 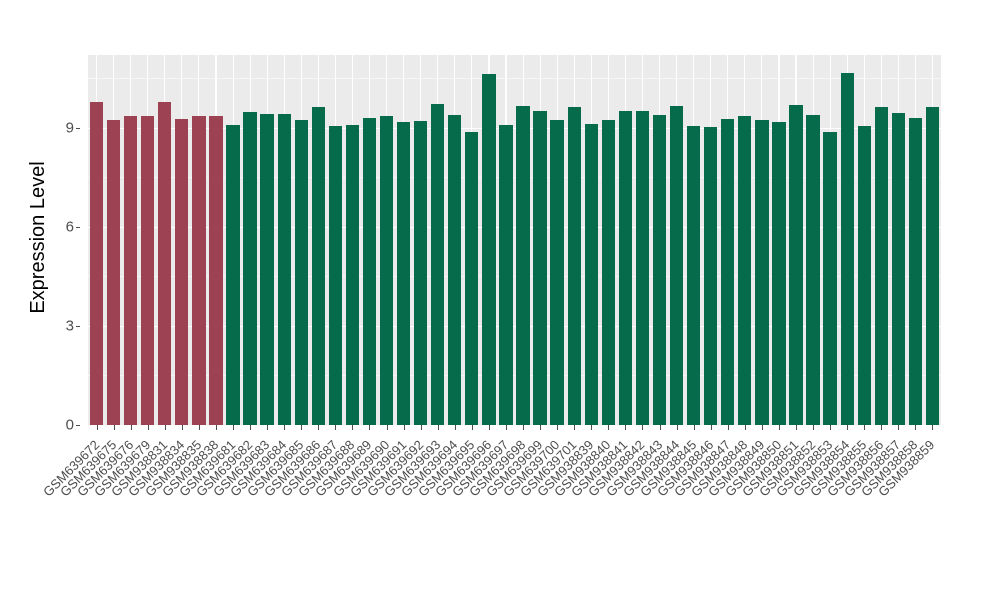 What do you see at coordinates (719, 468) in the screenshot?
I see `x-axis-tick-label: GSM938848` at bounding box center [719, 468].